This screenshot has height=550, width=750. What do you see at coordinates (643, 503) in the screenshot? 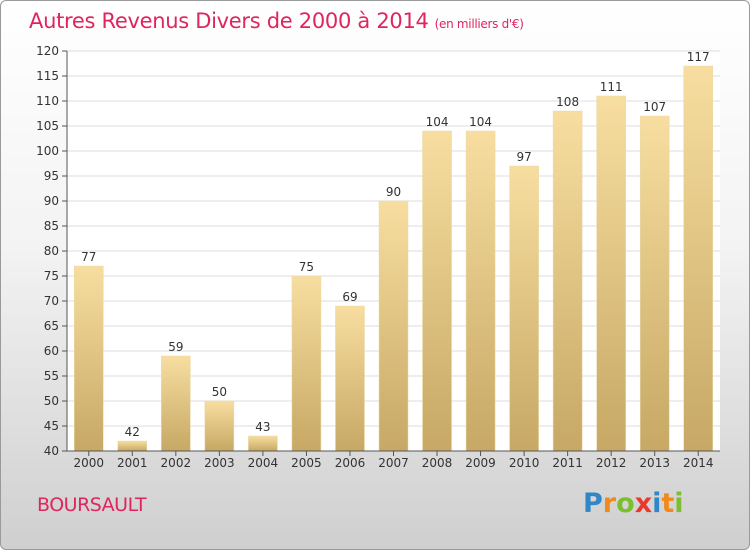
I see `logo-letter: x` at bounding box center [643, 503].